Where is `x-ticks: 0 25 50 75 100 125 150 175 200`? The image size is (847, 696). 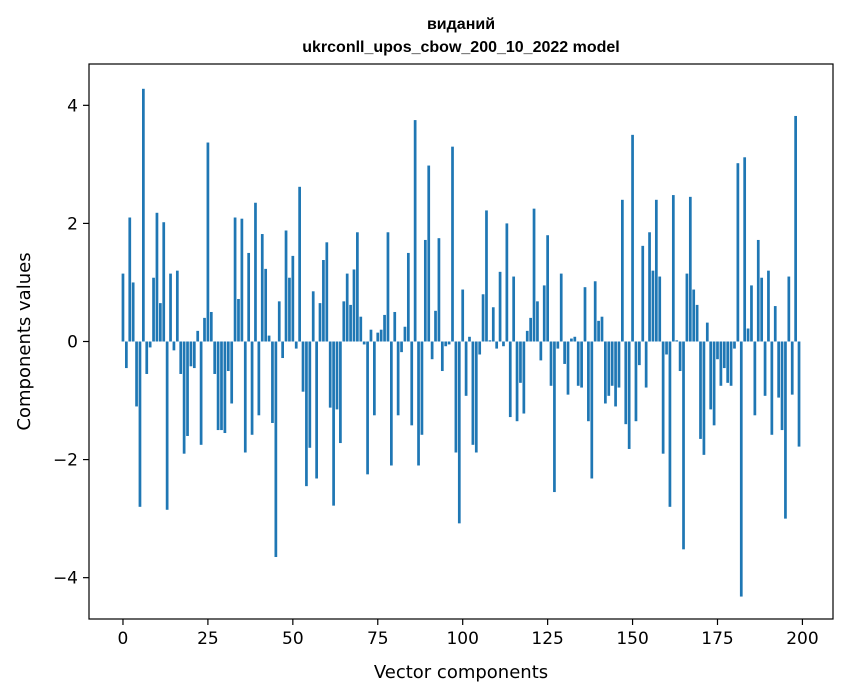 x-ticks: 0 25 50 75 100 125 150 175 200 is located at coordinates (468, 634).